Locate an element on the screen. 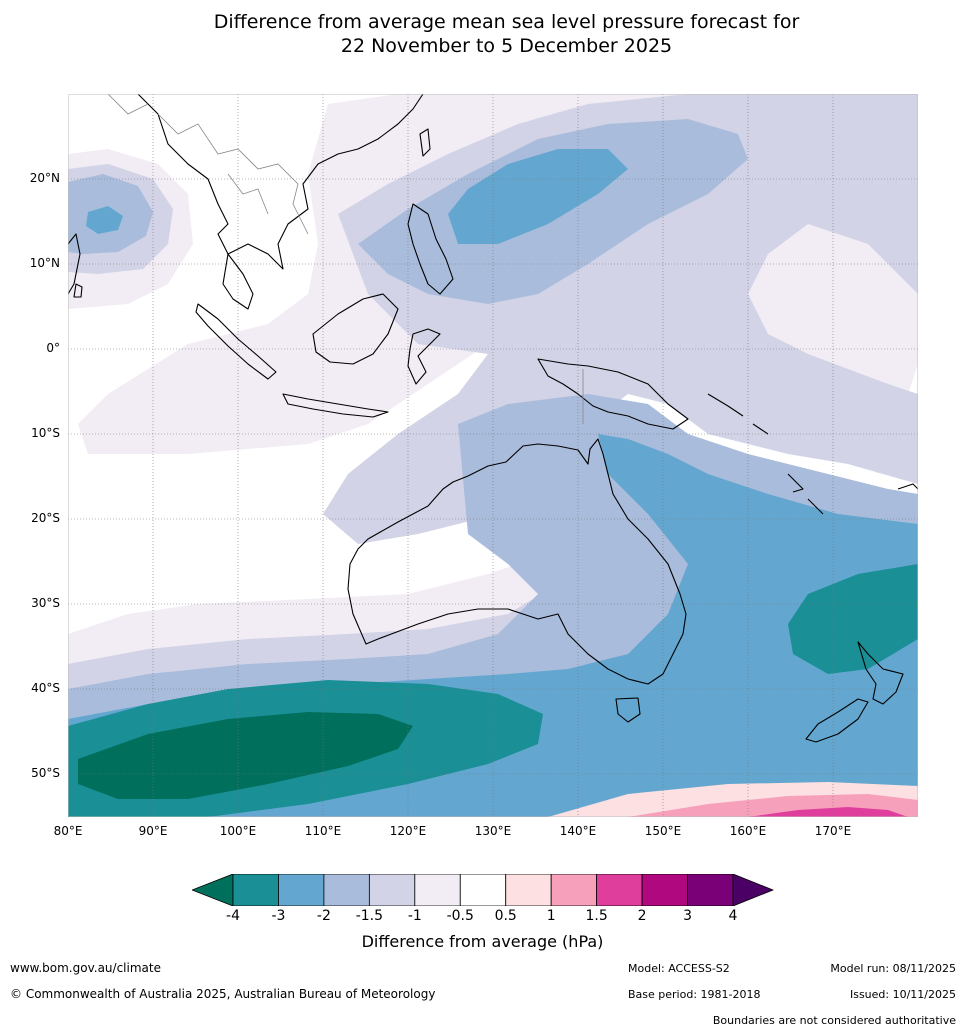 The image size is (965, 1035). colorbar-tick-label: -1 is located at coordinates (414, 916).